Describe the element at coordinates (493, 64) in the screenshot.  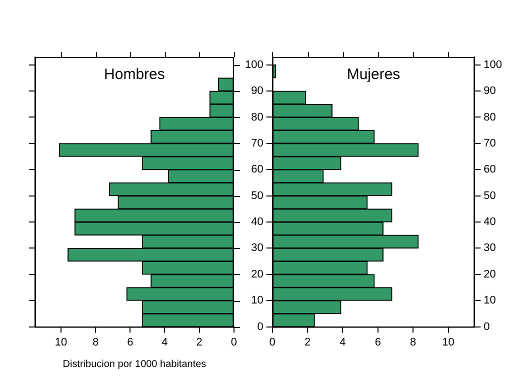
I see `y-tick-label: 100` at that location.